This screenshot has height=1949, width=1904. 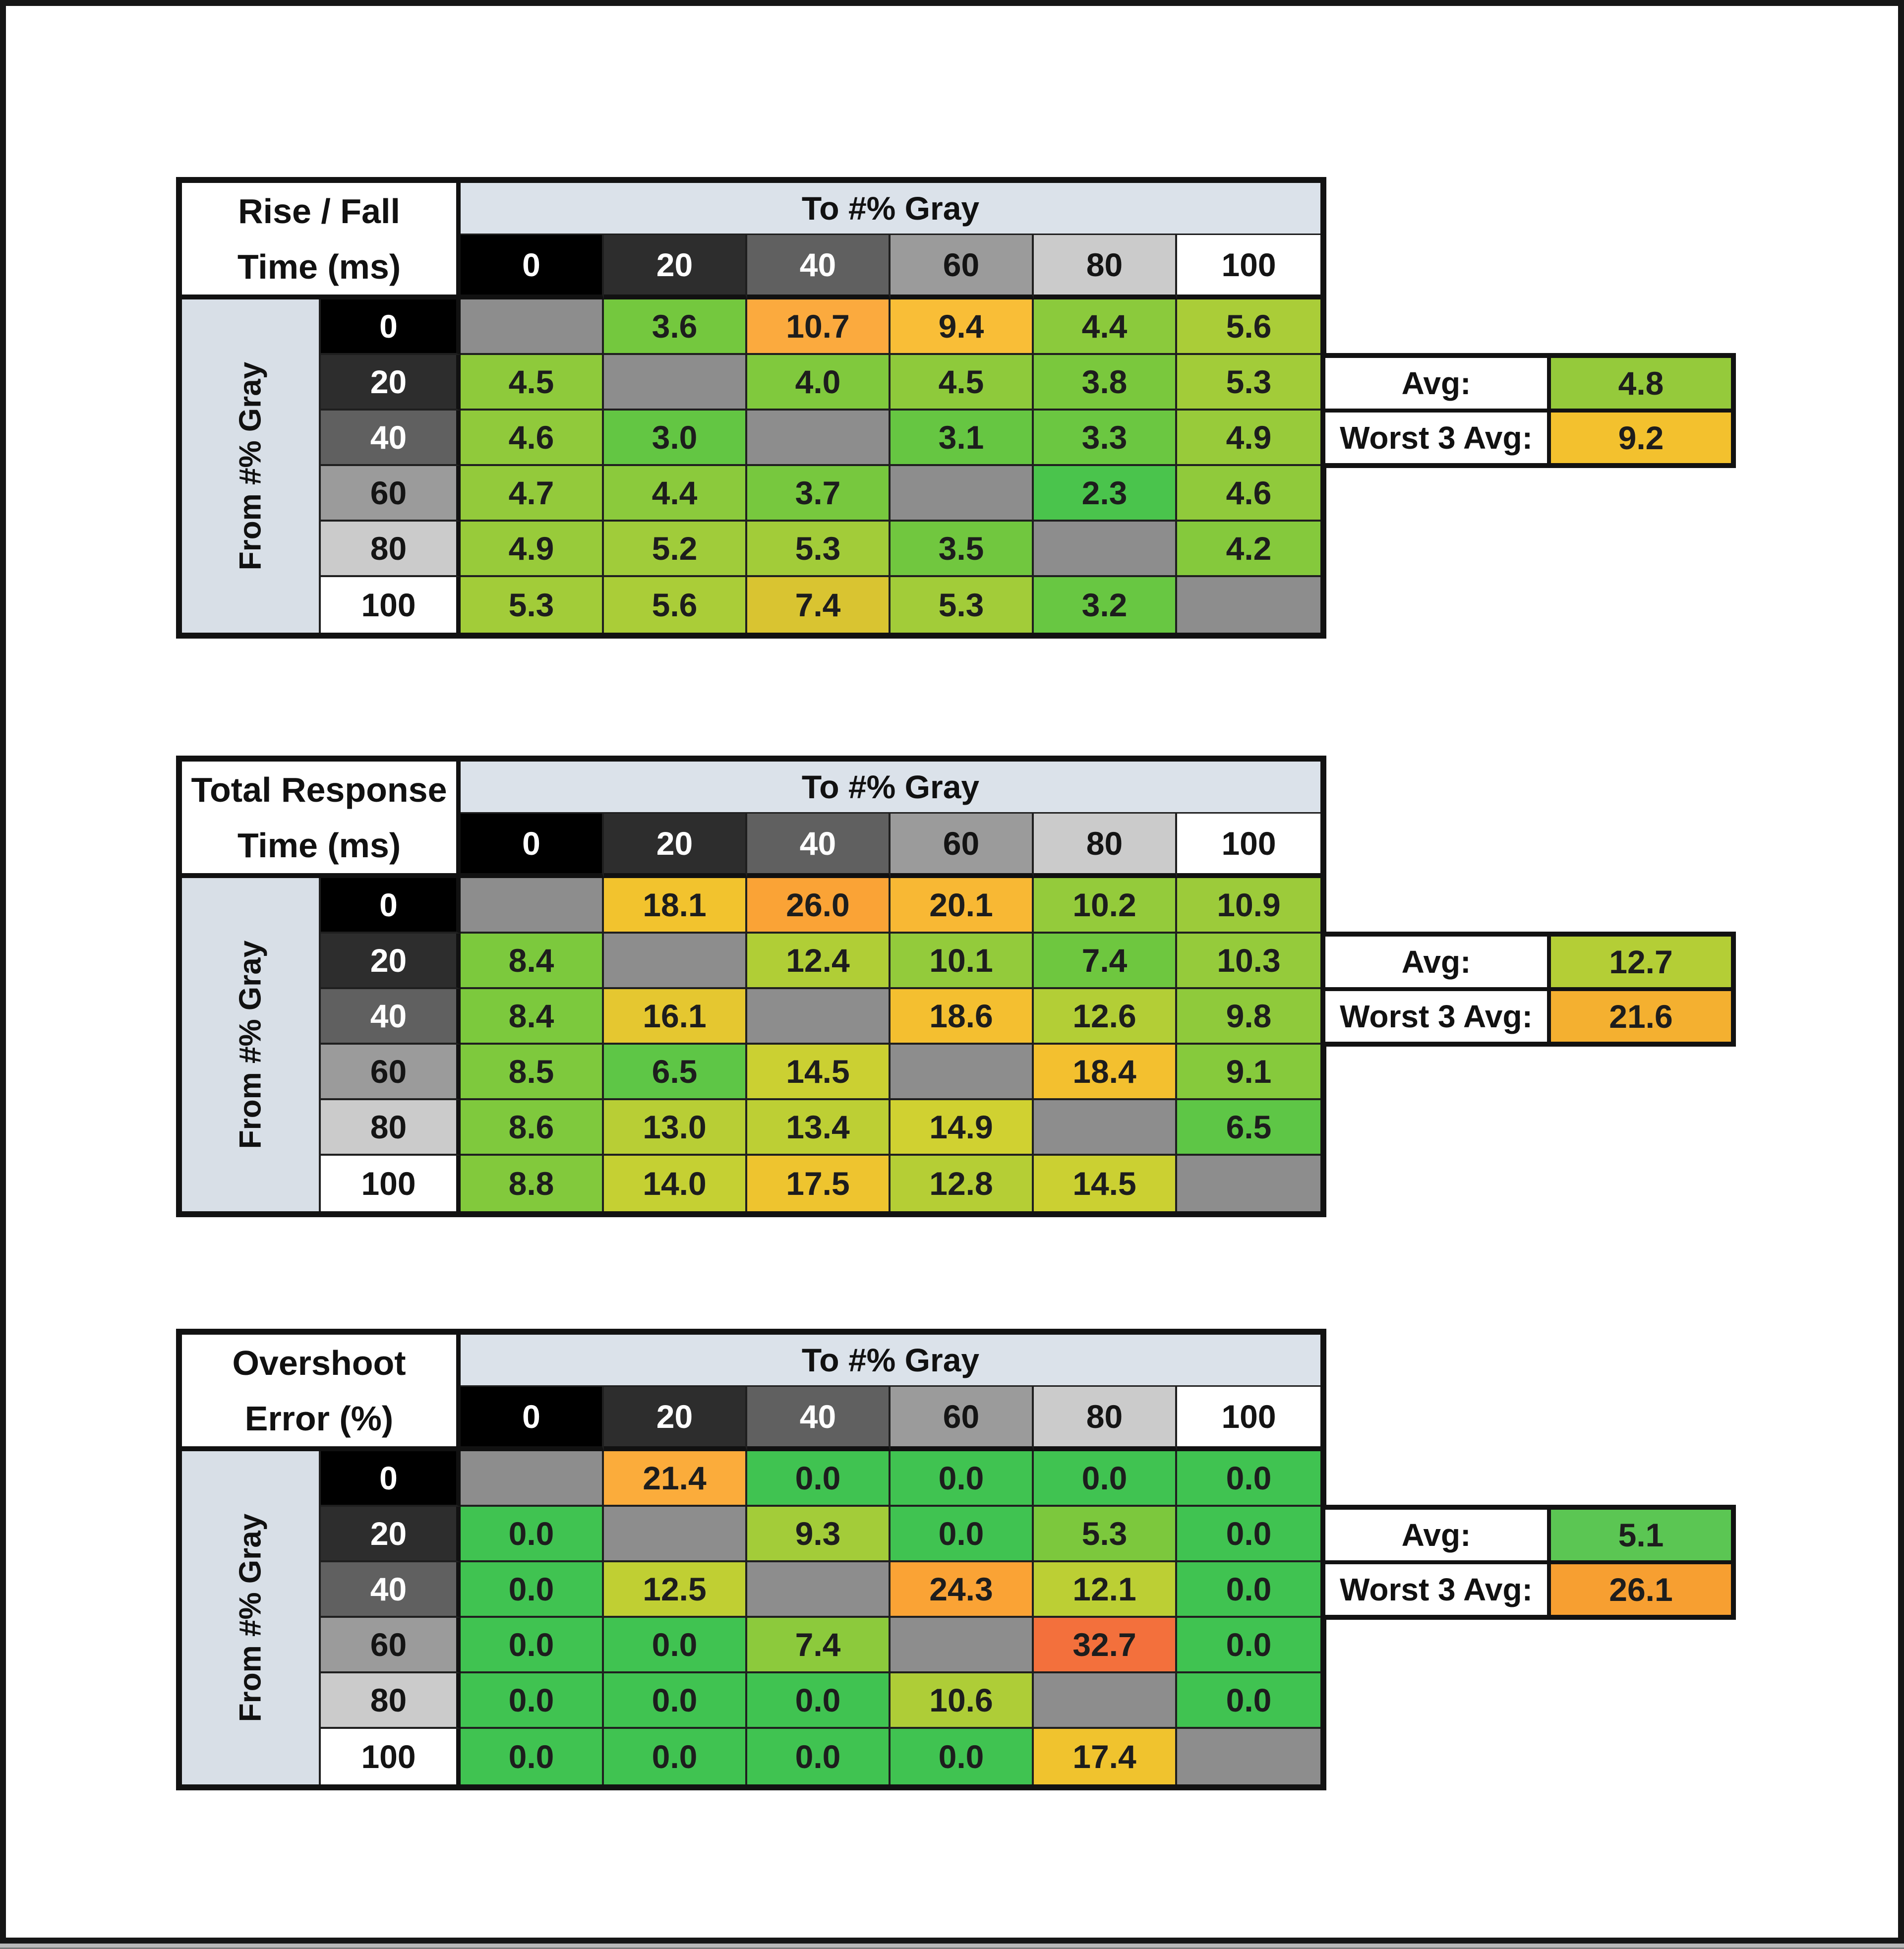 What do you see at coordinates (962, 1701) in the screenshot?
I see `cell-from80-to60: 10.6` at bounding box center [962, 1701].